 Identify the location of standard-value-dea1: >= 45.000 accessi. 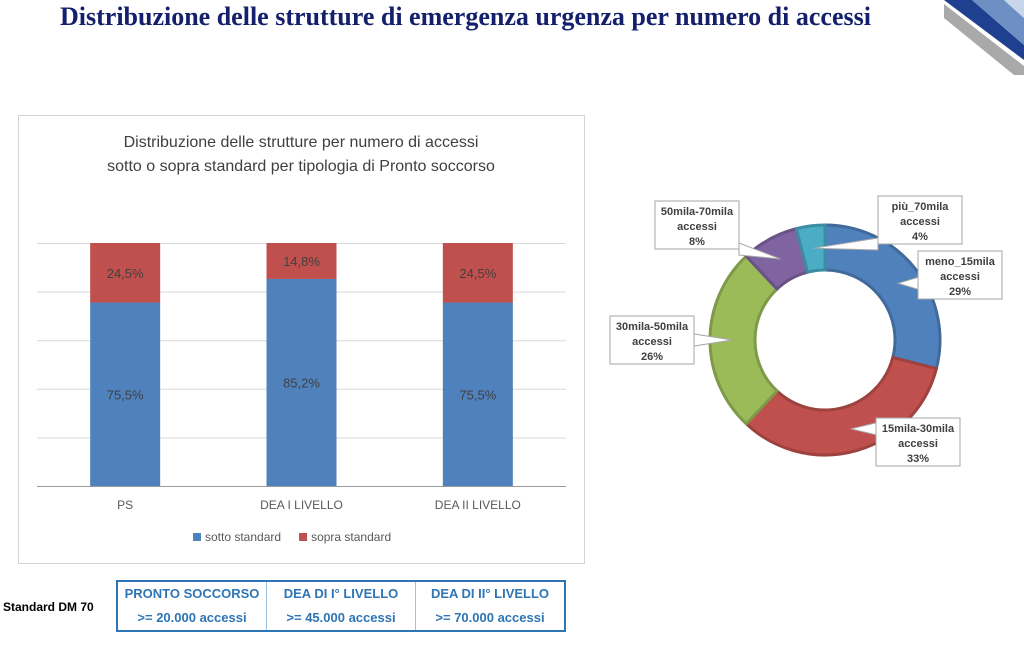
(341, 618).